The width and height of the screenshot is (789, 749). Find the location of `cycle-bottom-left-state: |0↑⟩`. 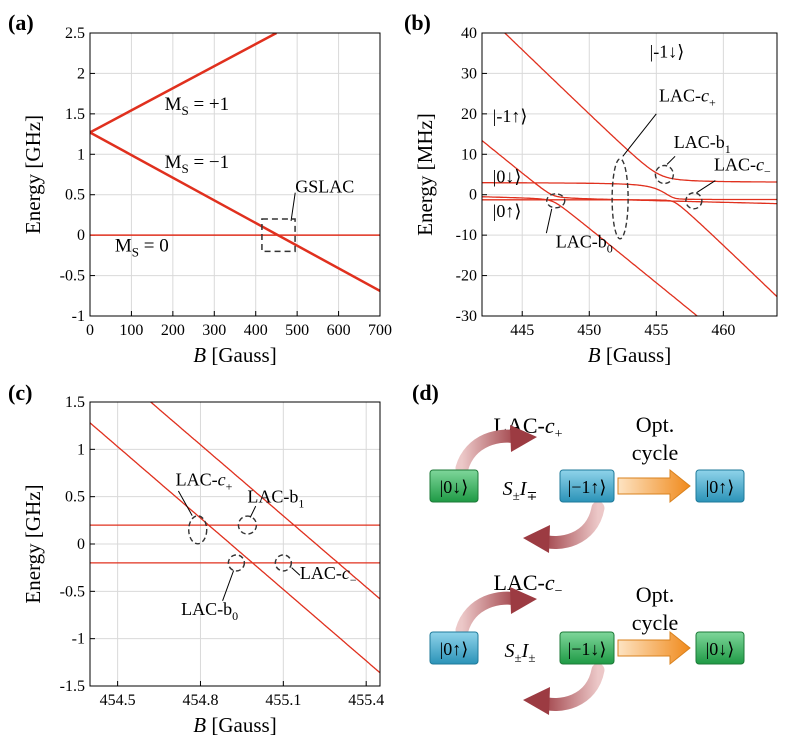

cycle-bottom-left-state: |0↑⟩ is located at coordinates (454, 649).